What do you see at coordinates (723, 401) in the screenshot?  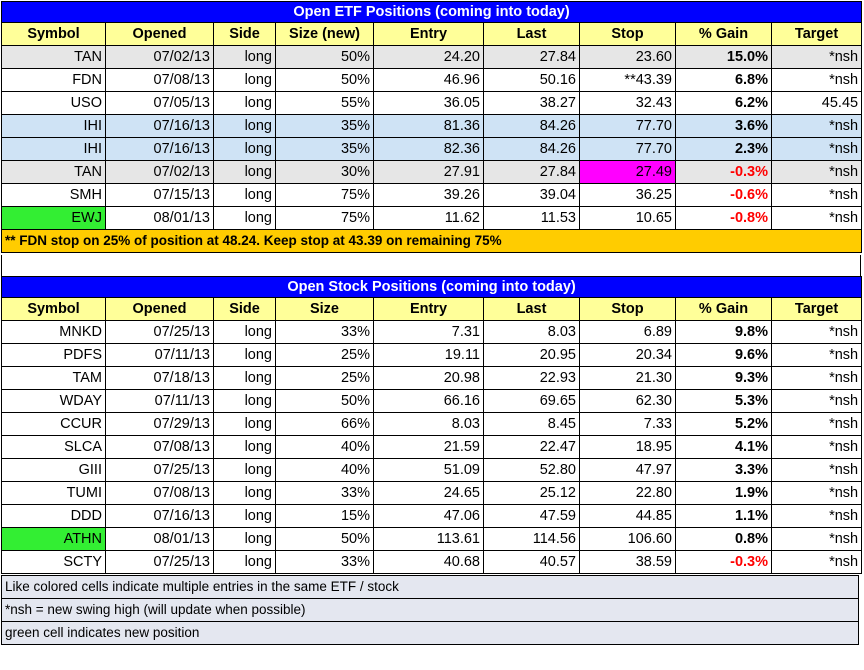 I see `cell-gain: 5.3%` at bounding box center [723, 401].